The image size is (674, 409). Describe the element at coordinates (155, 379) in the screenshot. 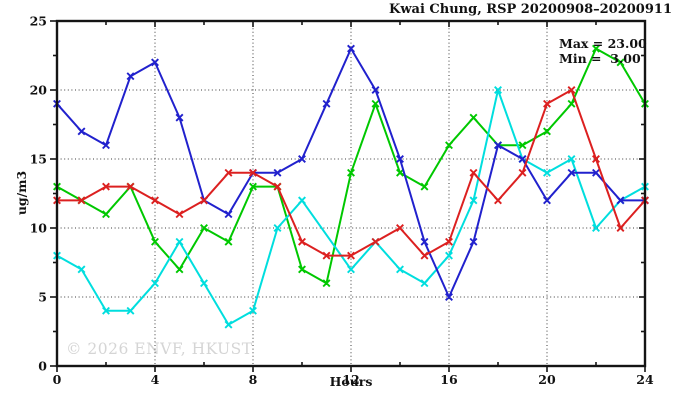

I see `svg-text: 4` at that location.